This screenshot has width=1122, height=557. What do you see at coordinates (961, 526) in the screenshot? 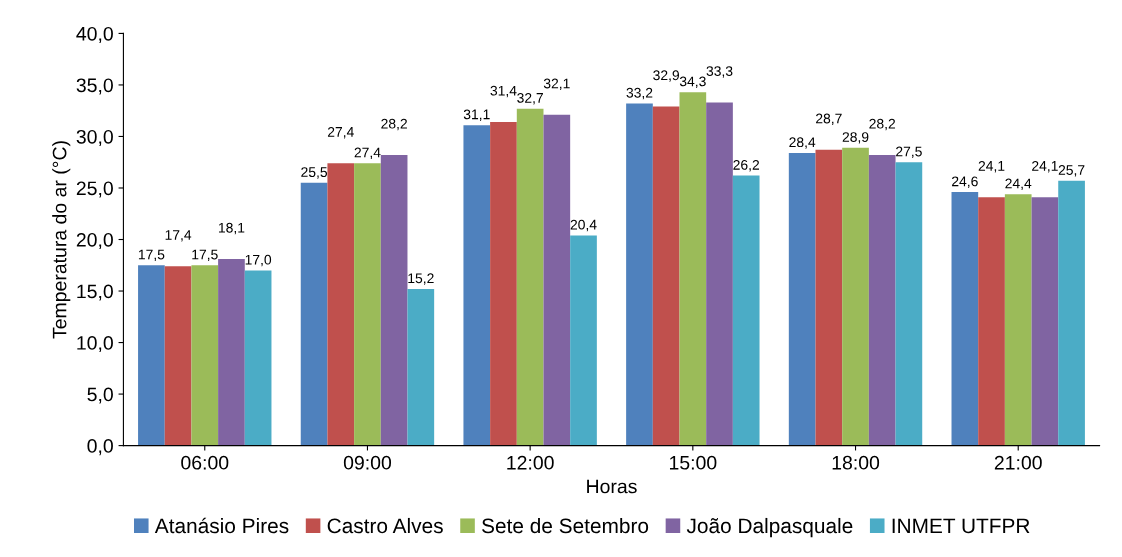
I see `legend-label: INMET UTFPR` at bounding box center [961, 526].